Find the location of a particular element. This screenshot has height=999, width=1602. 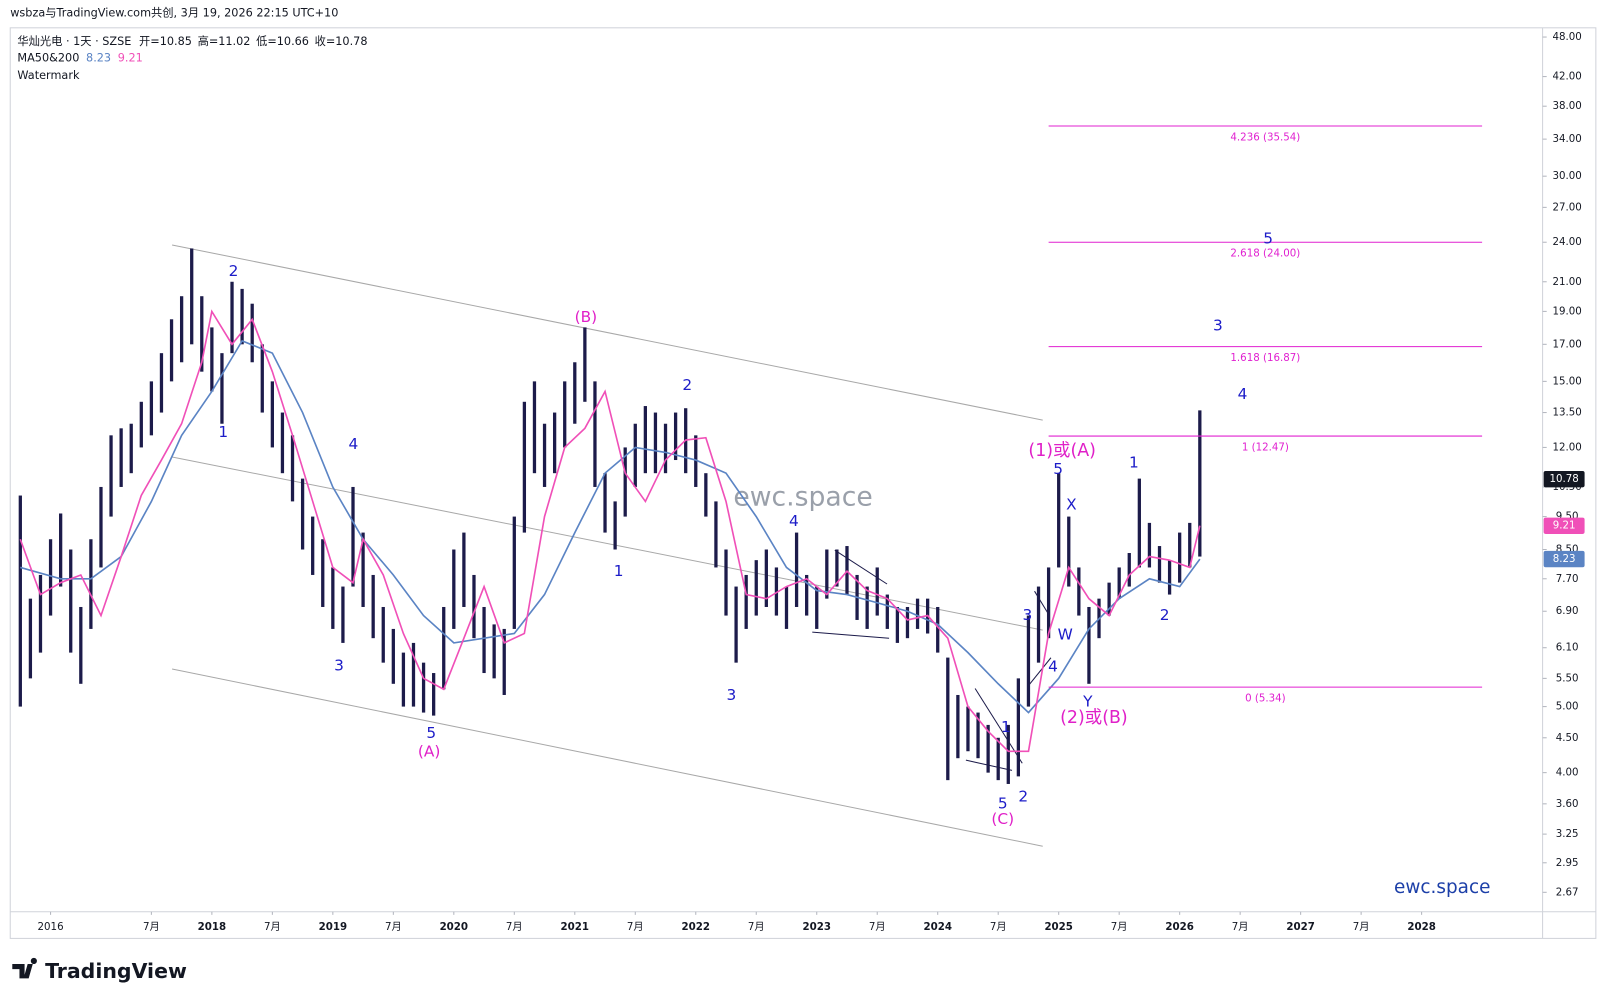

price-tag-label: 9.21 is located at coordinates (1564, 526).